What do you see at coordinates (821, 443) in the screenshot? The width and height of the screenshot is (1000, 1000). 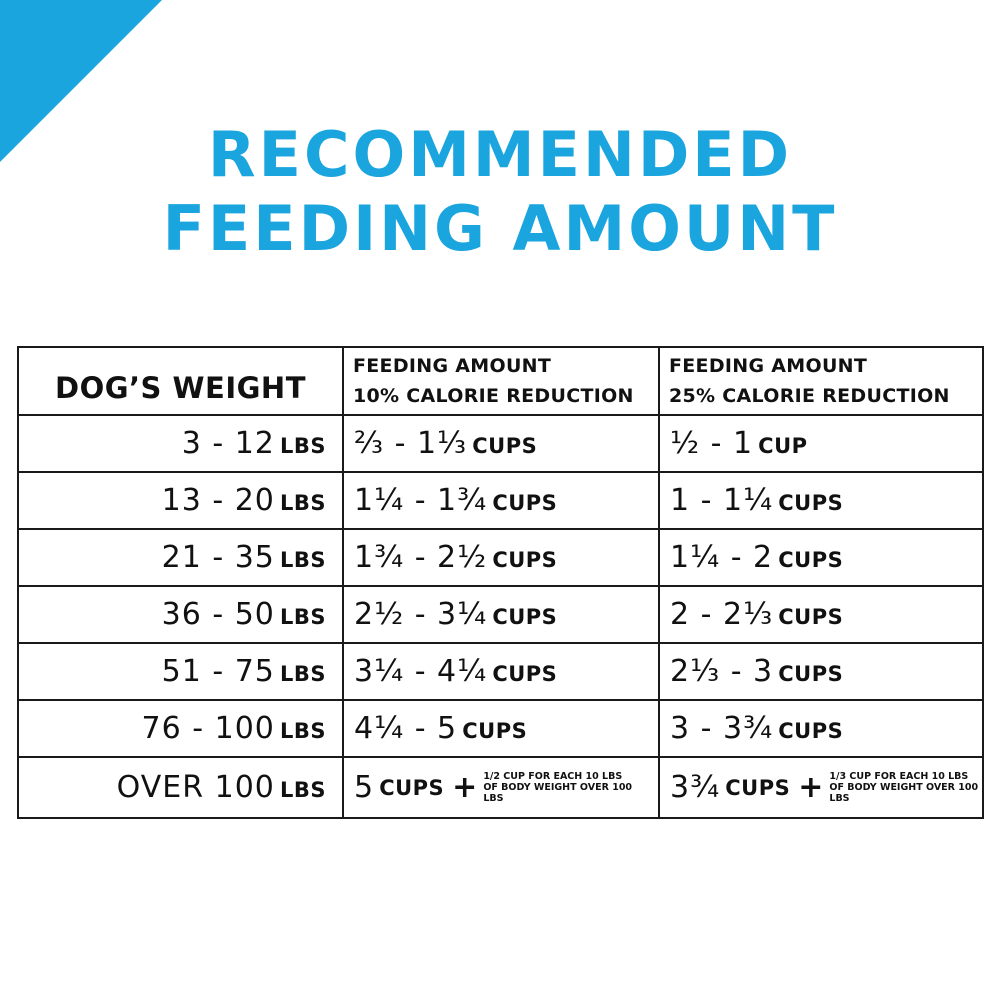 I see `amount-25-cell: ½ - 1 CUP` at bounding box center [821, 443].